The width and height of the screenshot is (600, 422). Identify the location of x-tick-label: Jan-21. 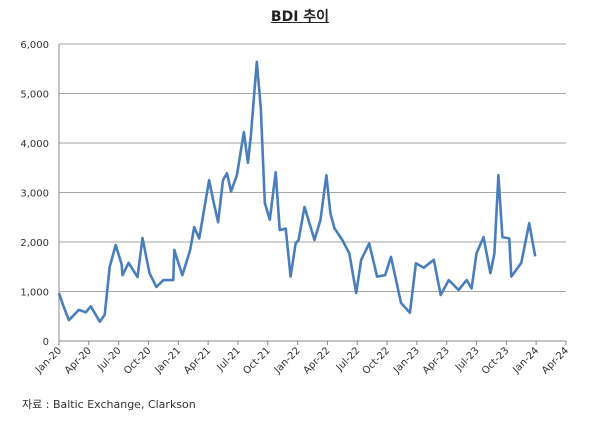
(167, 360).